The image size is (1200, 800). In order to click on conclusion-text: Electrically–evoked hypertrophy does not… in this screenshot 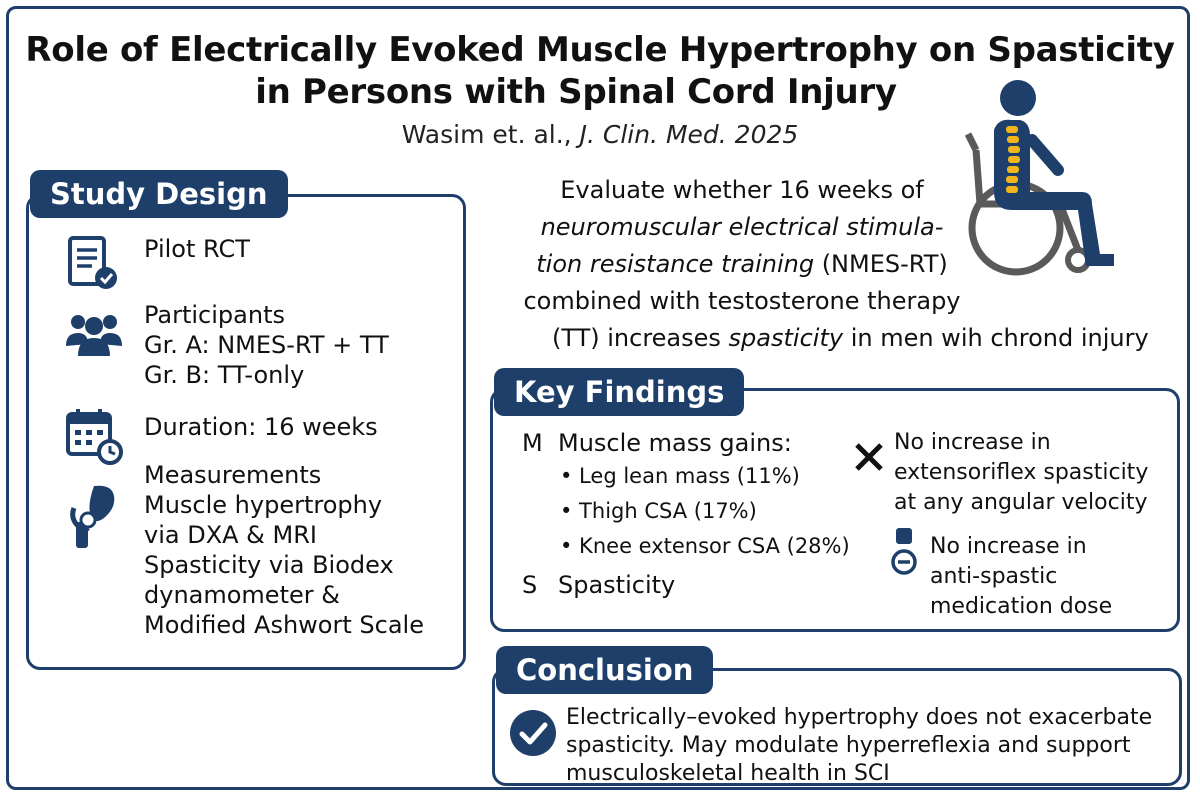, I will do `click(859, 745)`.